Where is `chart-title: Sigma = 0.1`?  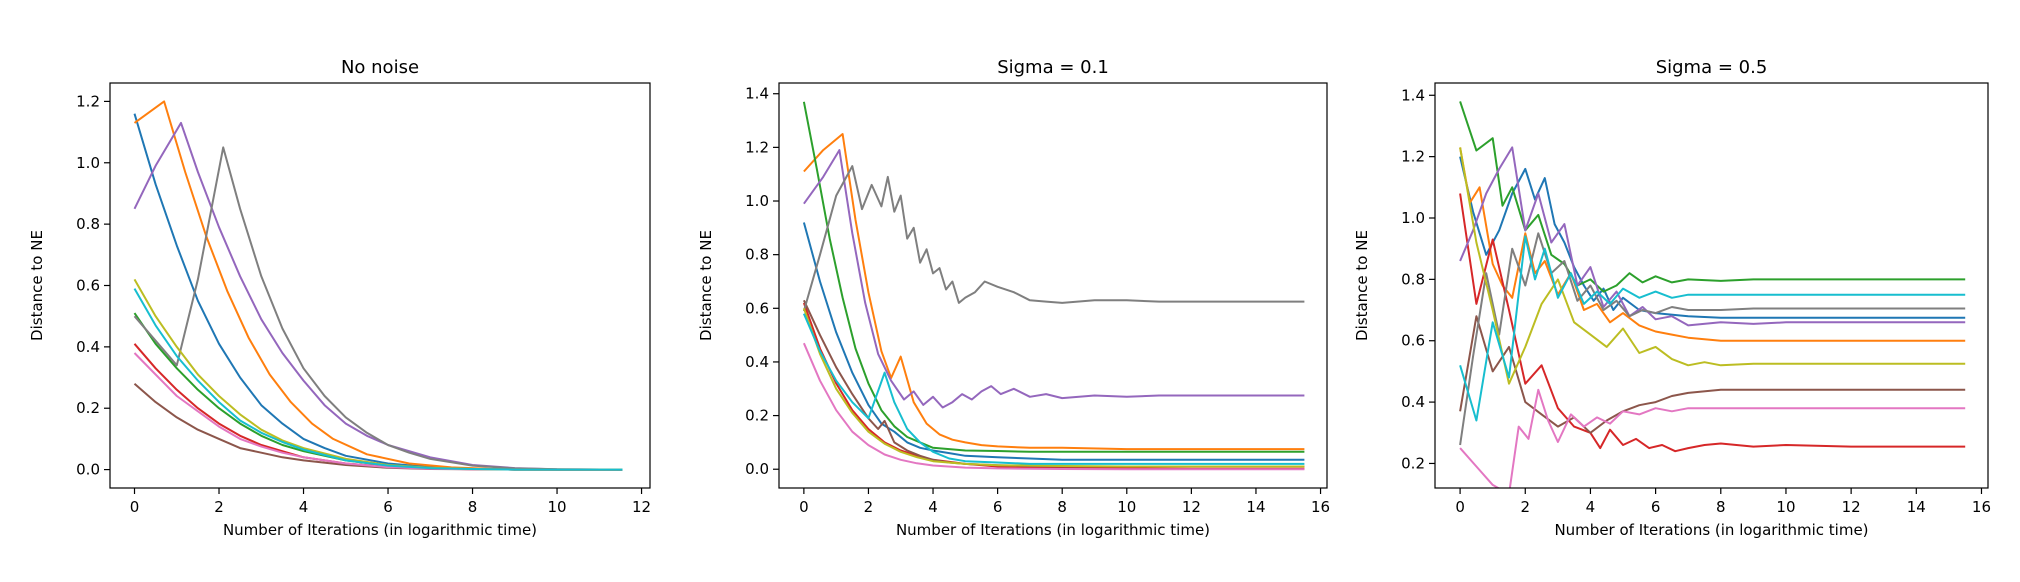
chart-title: Sigma = 0.1 is located at coordinates (1053, 67).